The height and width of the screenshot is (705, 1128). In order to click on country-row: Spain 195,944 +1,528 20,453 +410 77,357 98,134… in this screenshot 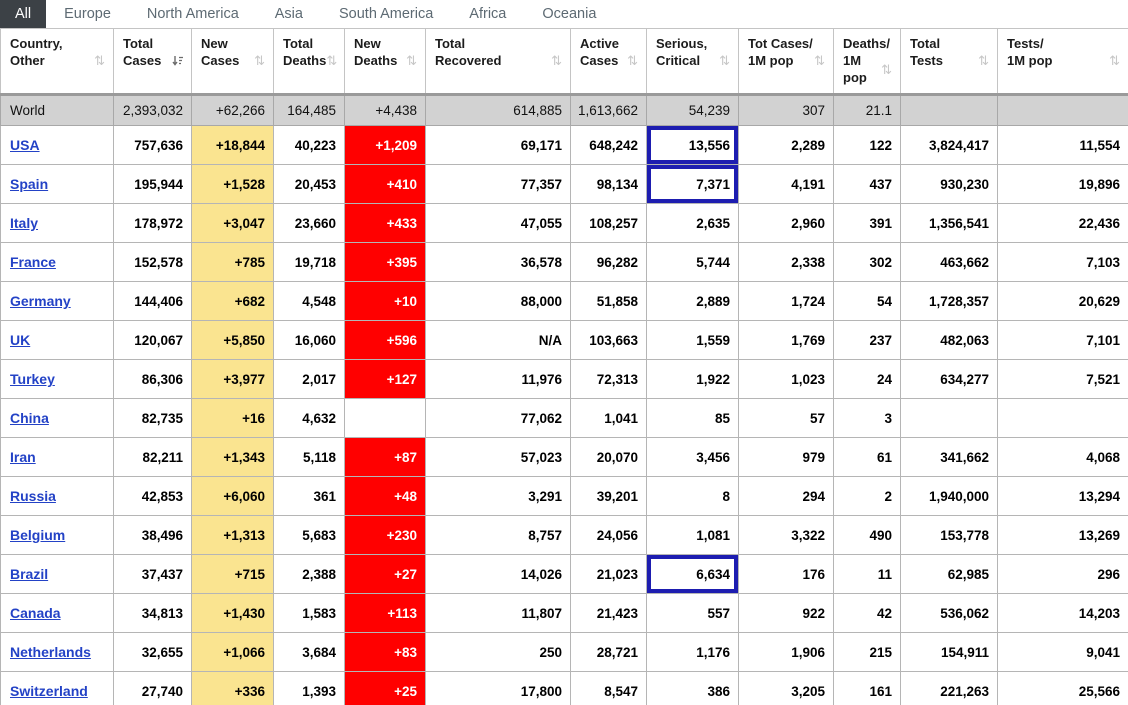, I will do `click(564, 184)`.